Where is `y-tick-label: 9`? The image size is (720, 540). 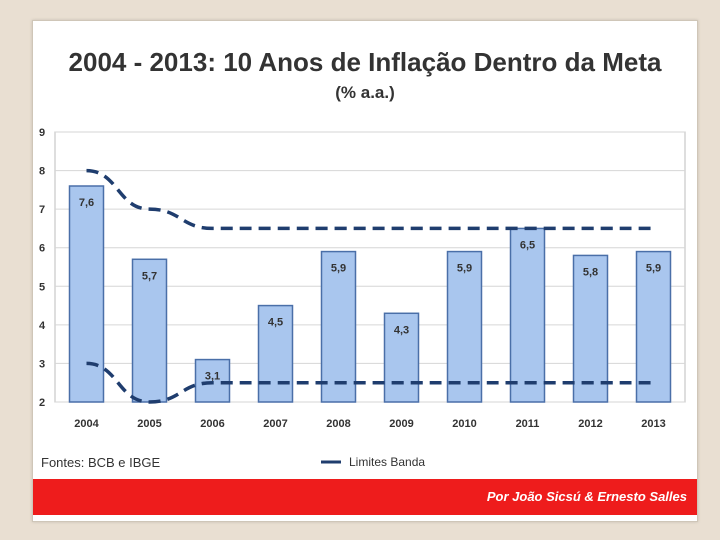
y-tick-label: 9 is located at coordinates (42, 133).